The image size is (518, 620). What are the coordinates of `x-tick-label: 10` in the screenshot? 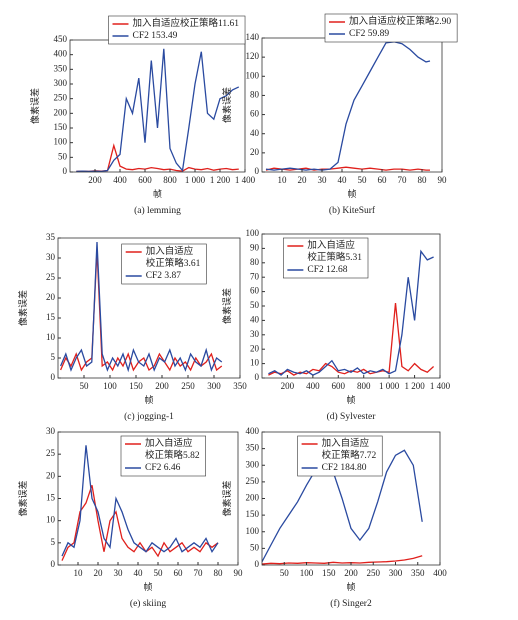 It's located at (283, 180).